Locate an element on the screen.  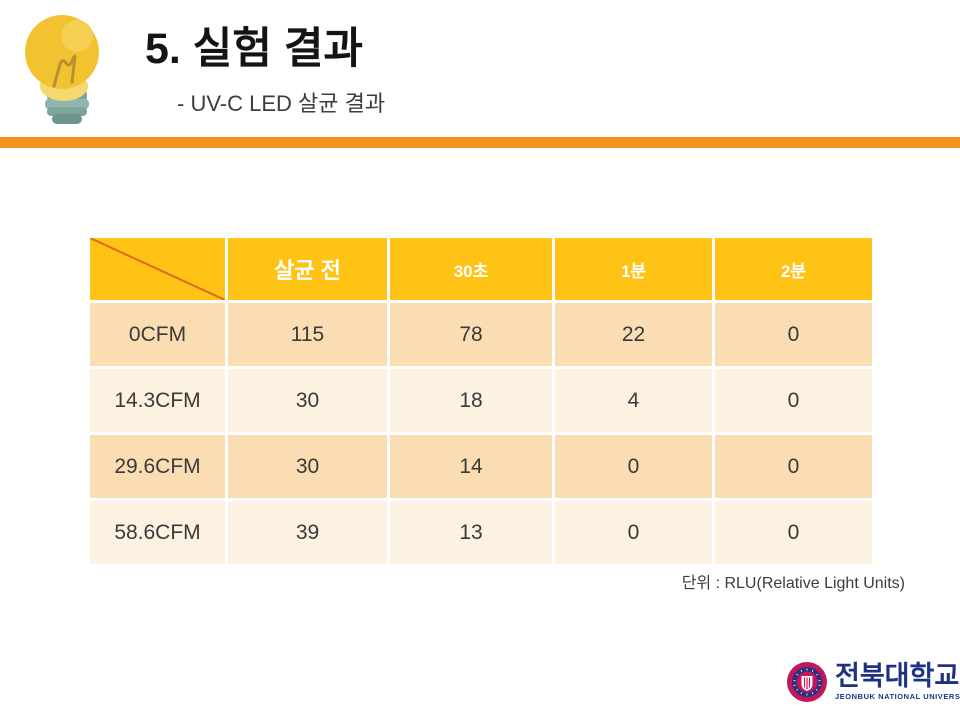
column-header-before: 살균 전 is located at coordinates (307, 269).